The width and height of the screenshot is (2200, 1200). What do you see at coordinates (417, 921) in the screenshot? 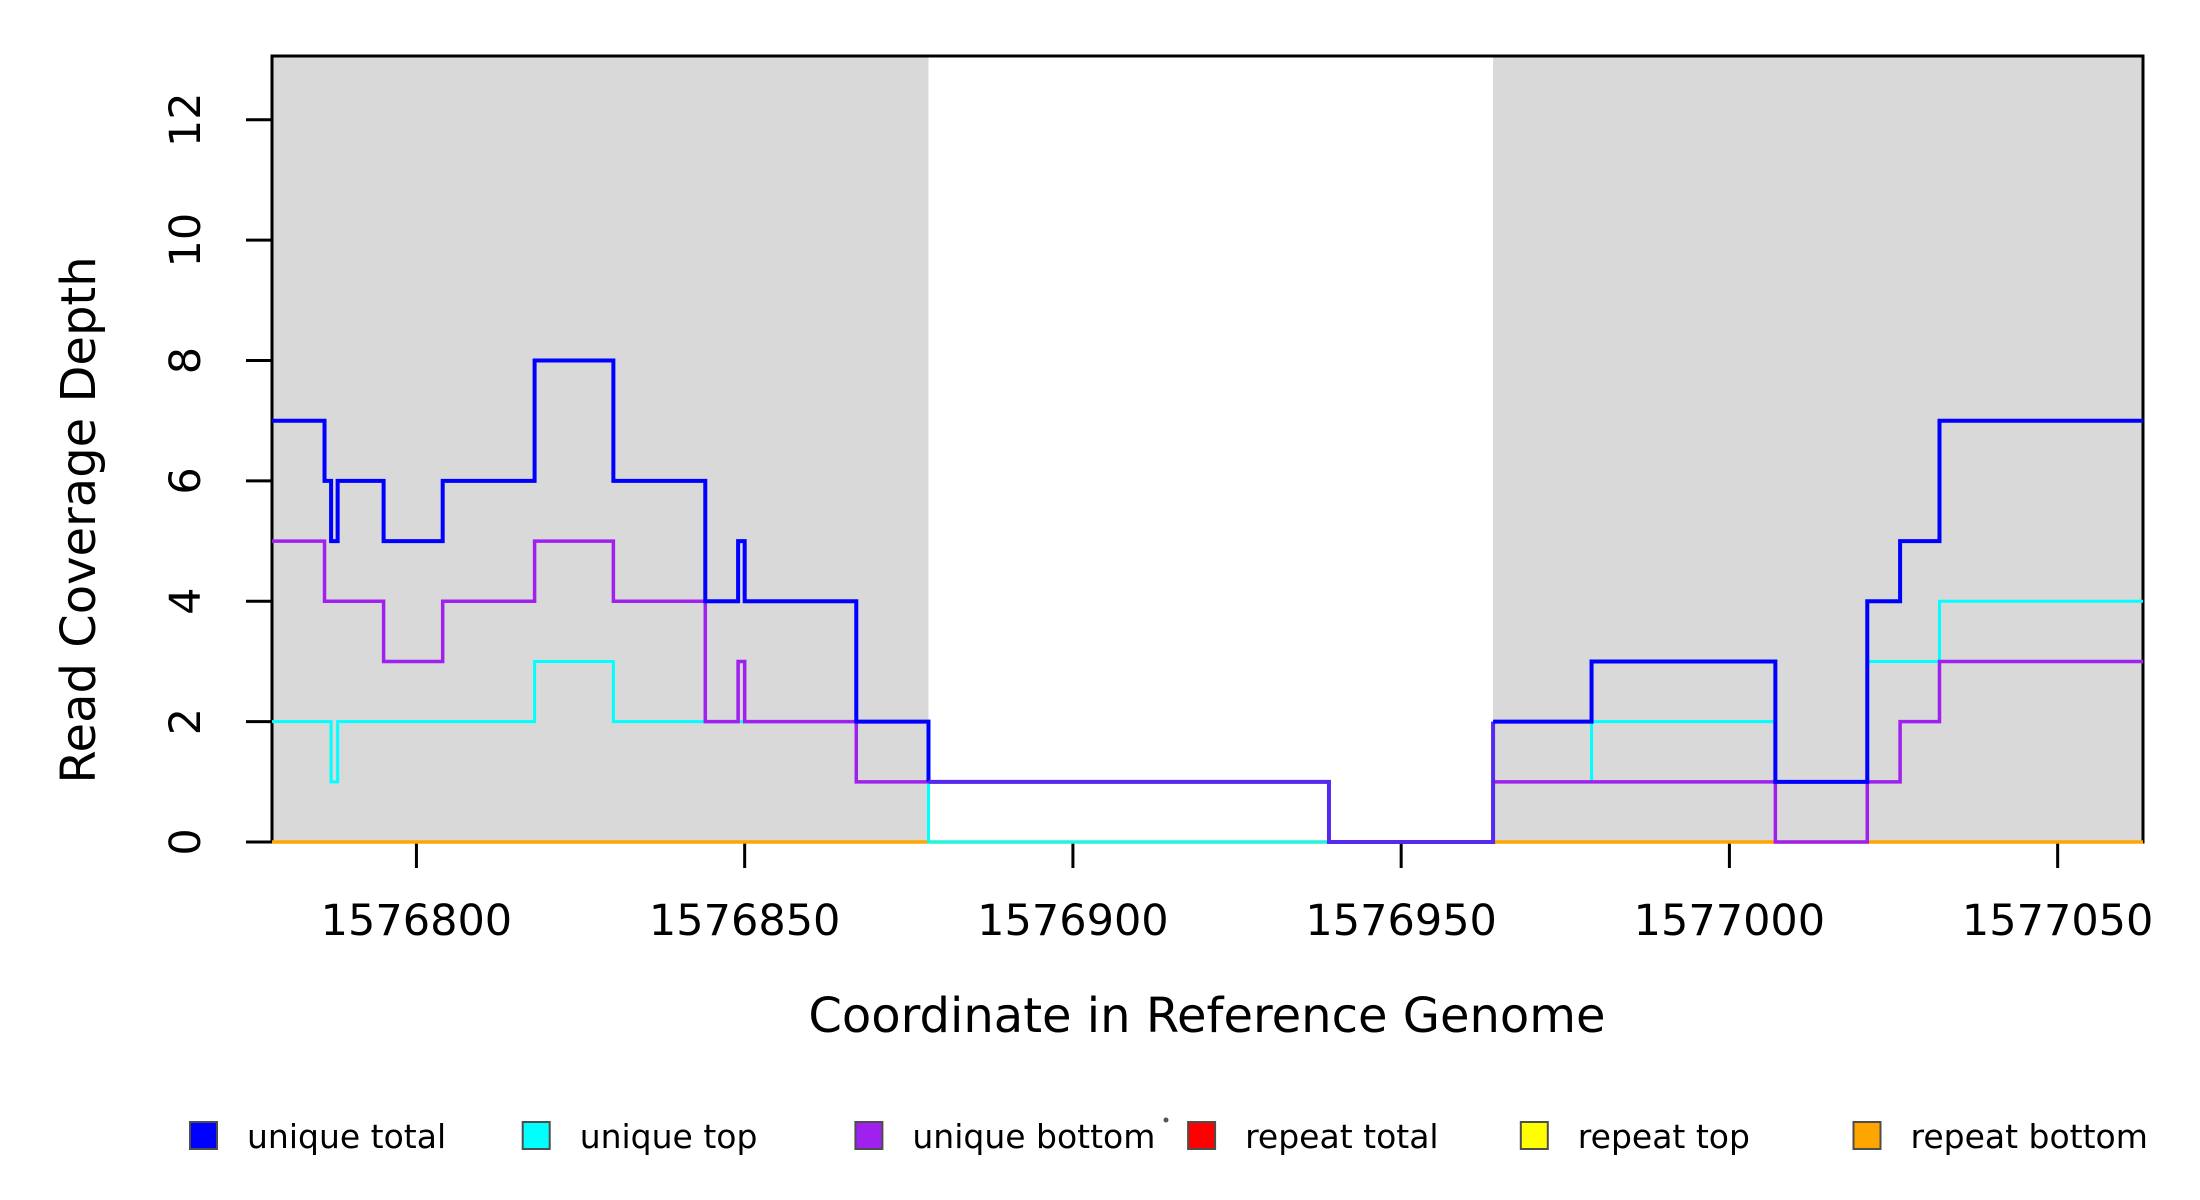
I see `x-tick-label: 1576800` at bounding box center [417, 921].